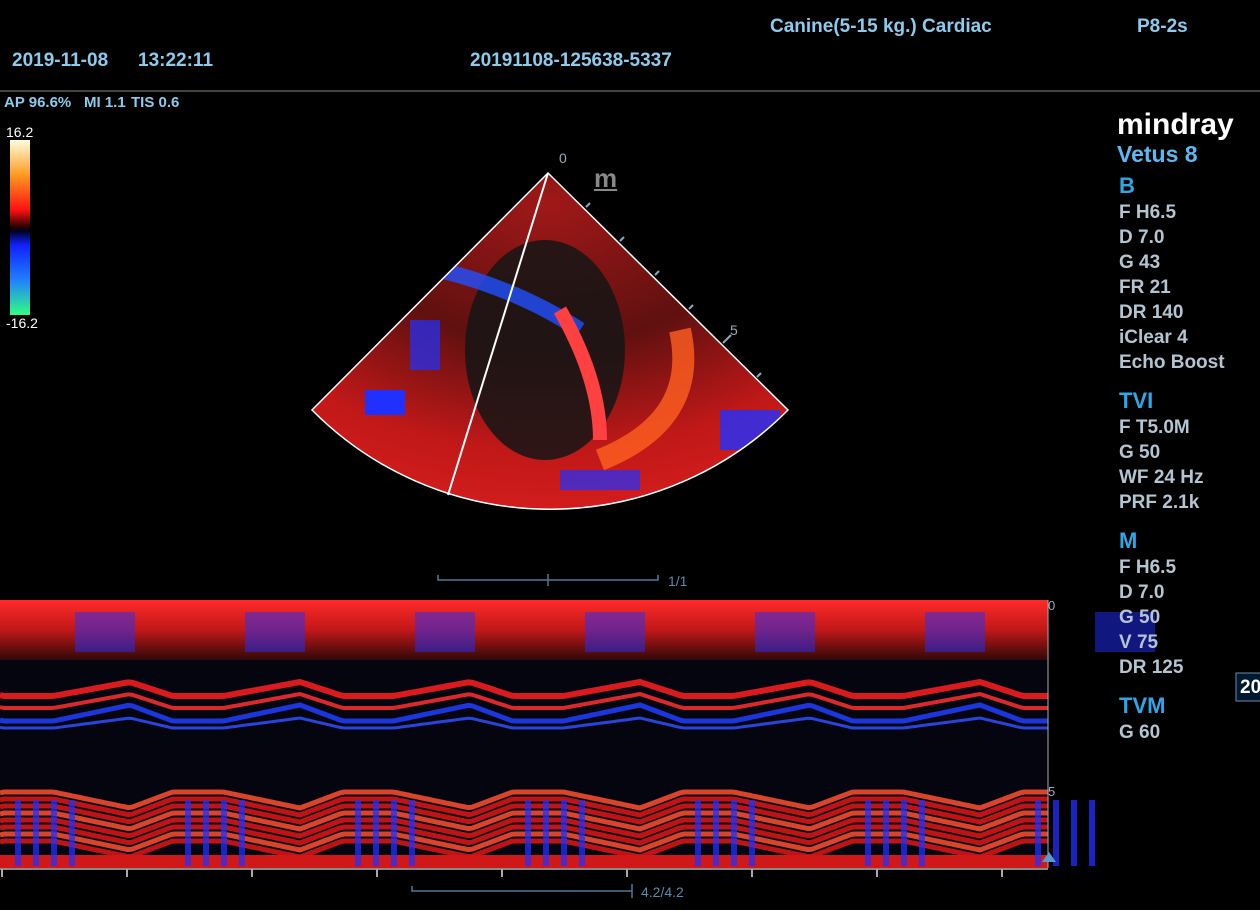 This screenshot has width=1260, height=910. What do you see at coordinates (606, 178) in the screenshot?
I see `logo-m: m` at bounding box center [606, 178].